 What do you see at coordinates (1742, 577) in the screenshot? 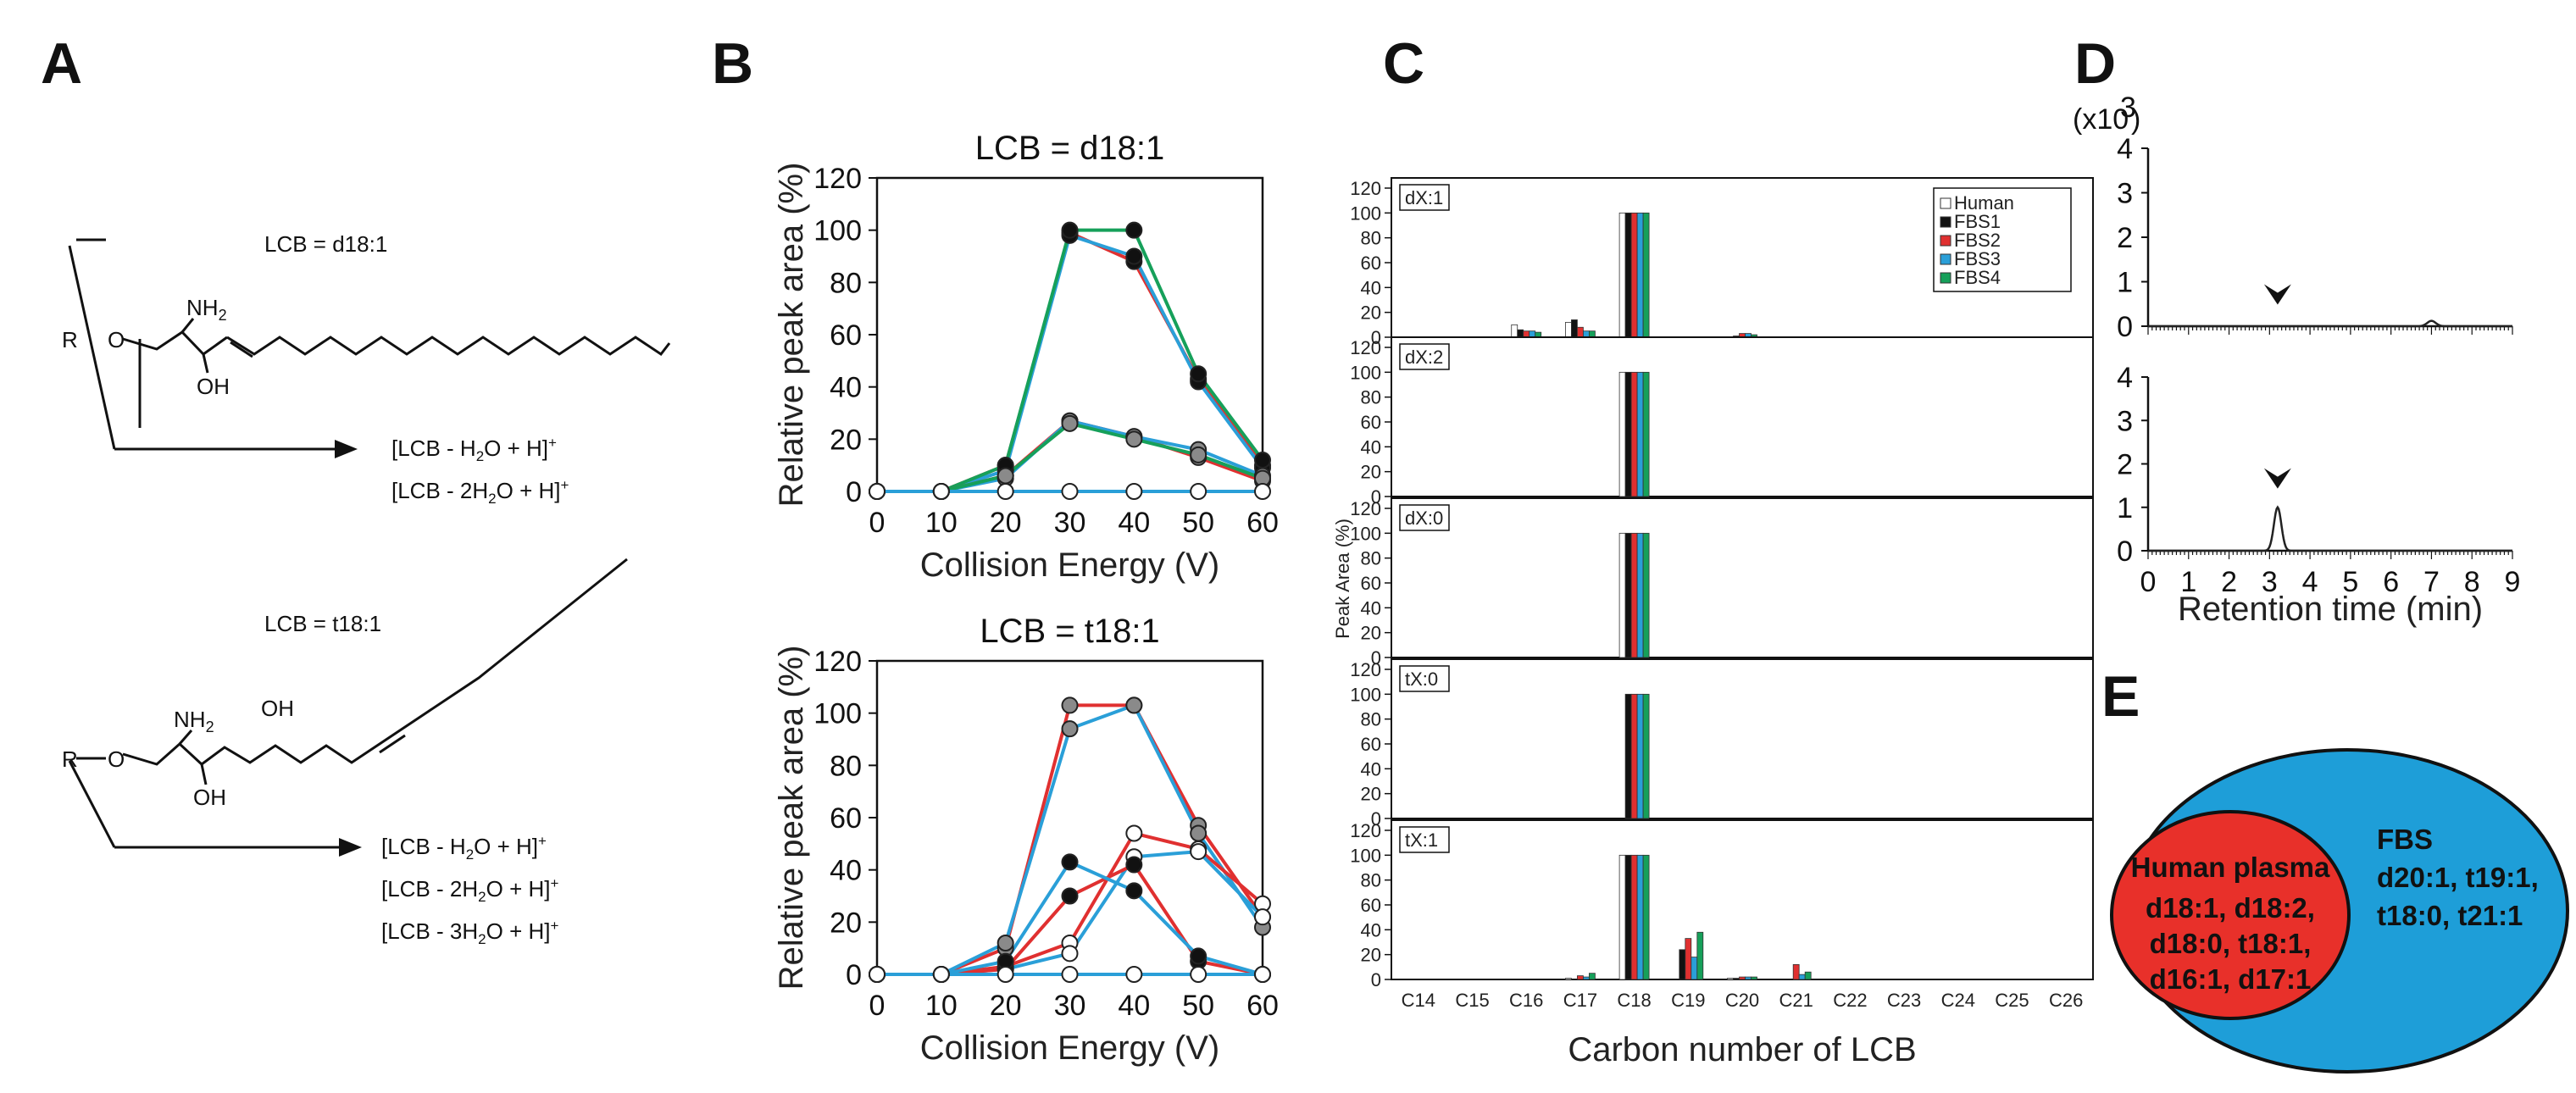
I see `subpanel-frame` at bounding box center [1742, 577].